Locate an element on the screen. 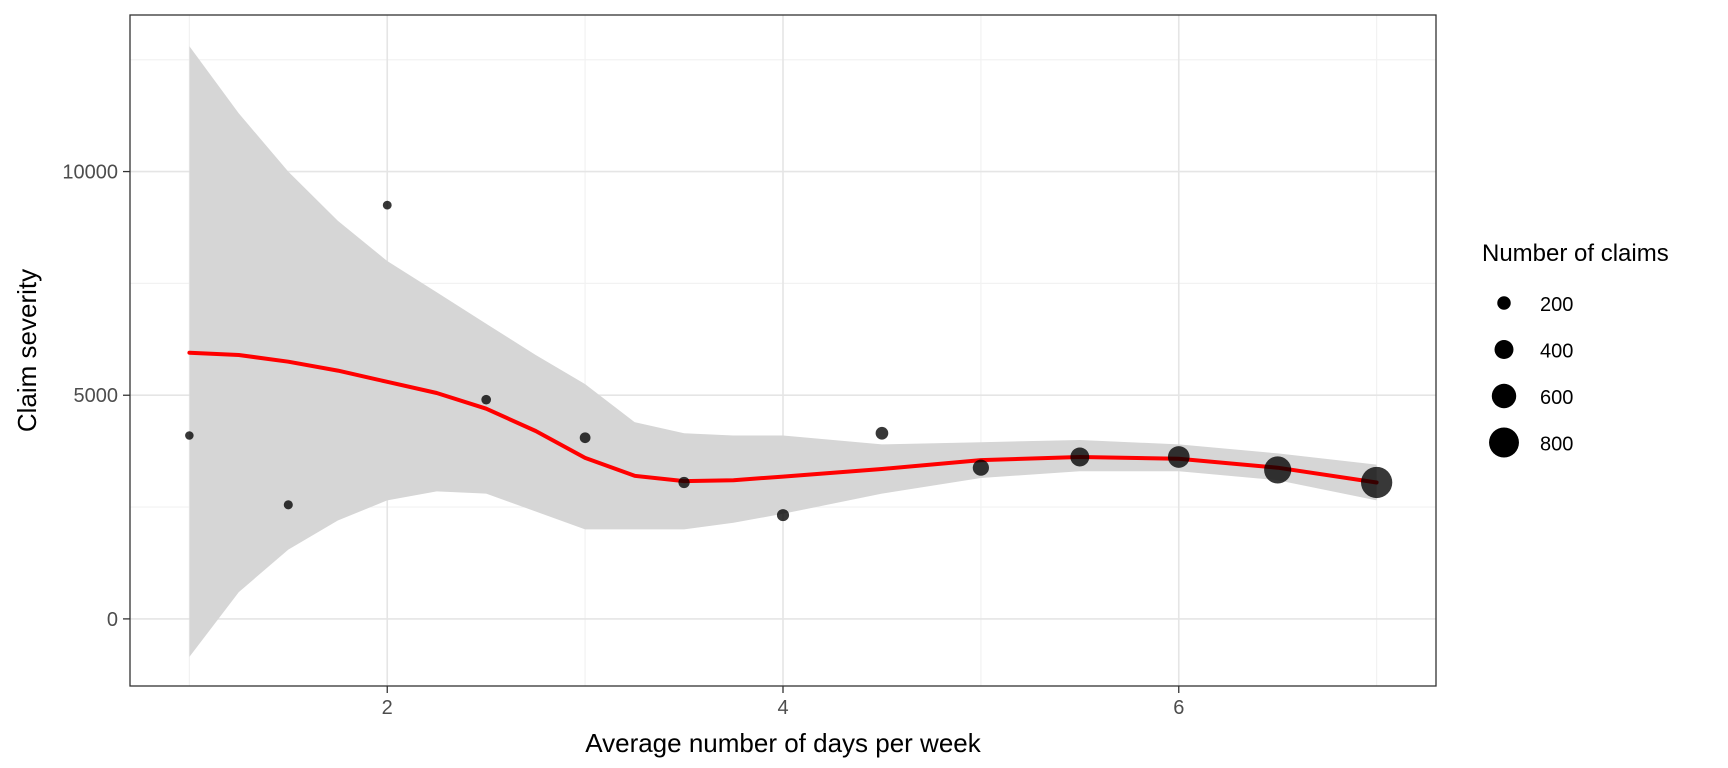  legend-entries: 200 400 600 800 is located at coordinates (1531, 376).